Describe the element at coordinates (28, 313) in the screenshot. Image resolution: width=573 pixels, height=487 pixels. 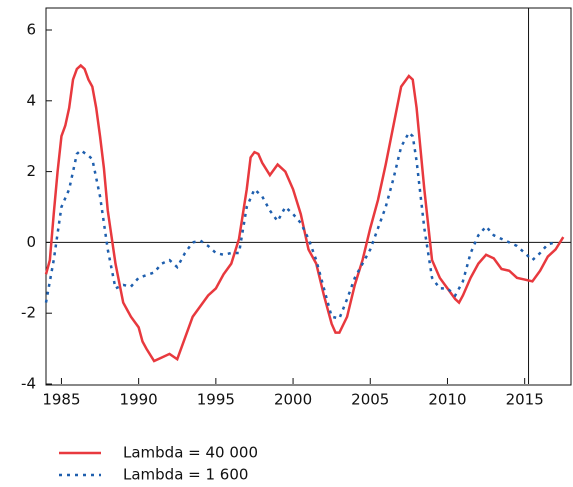
I see `y-tick-label: -2` at that location.